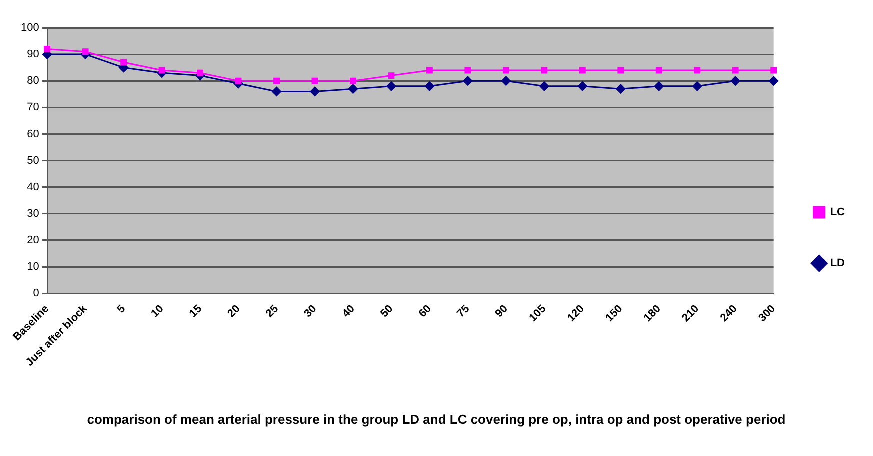 The width and height of the screenshot is (873, 456). Describe the element at coordinates (311, 311) in the screenshot. I see `x-tick-label: 30` at that location.